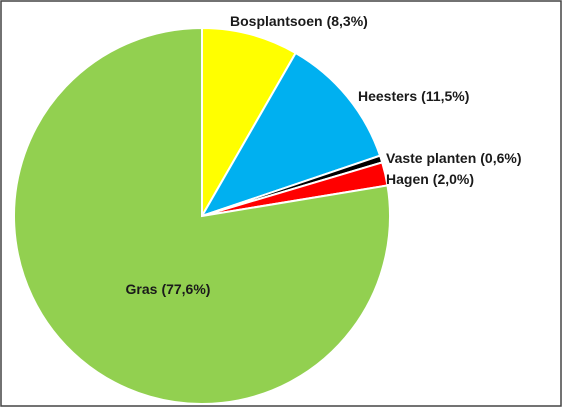 Image resolution: width=562 pixels, height=407 pixels. I want to click on slice-label: Hagen (2,0%), so click(430, 179).